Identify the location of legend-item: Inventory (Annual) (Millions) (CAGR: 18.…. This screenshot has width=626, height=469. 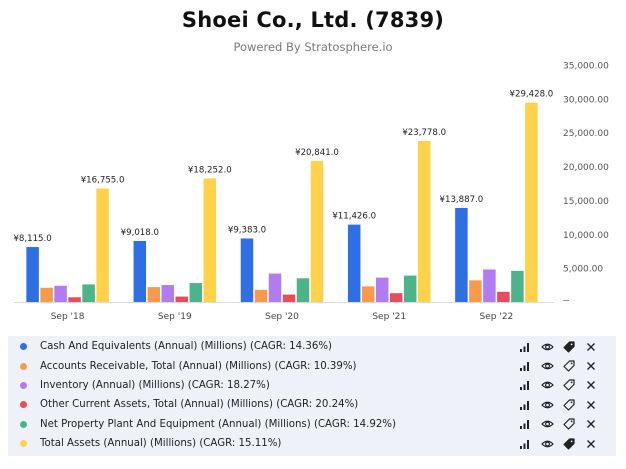
(312, 385).